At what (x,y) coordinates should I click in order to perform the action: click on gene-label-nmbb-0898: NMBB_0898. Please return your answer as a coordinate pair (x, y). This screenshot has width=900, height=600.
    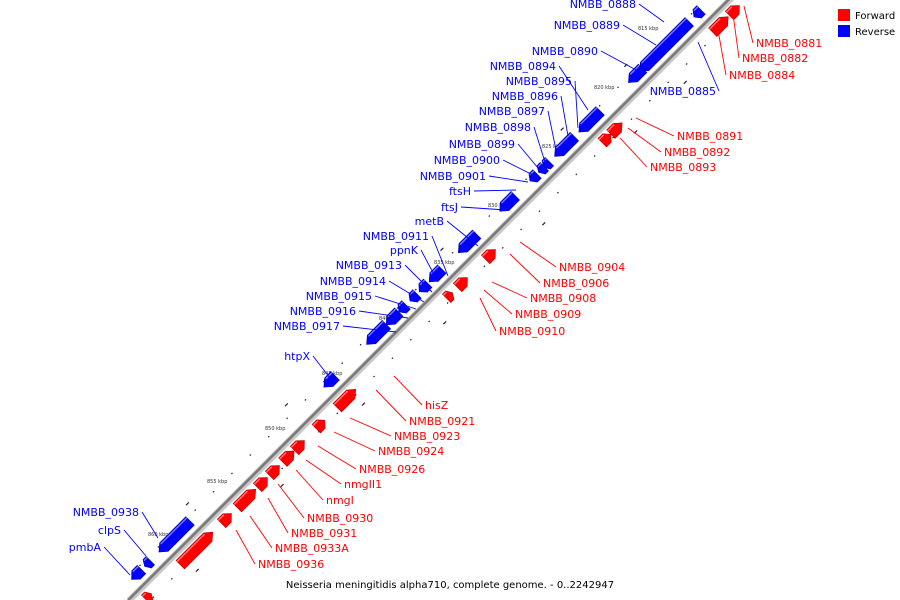
    Looking at the image, I should click on (505, 142).